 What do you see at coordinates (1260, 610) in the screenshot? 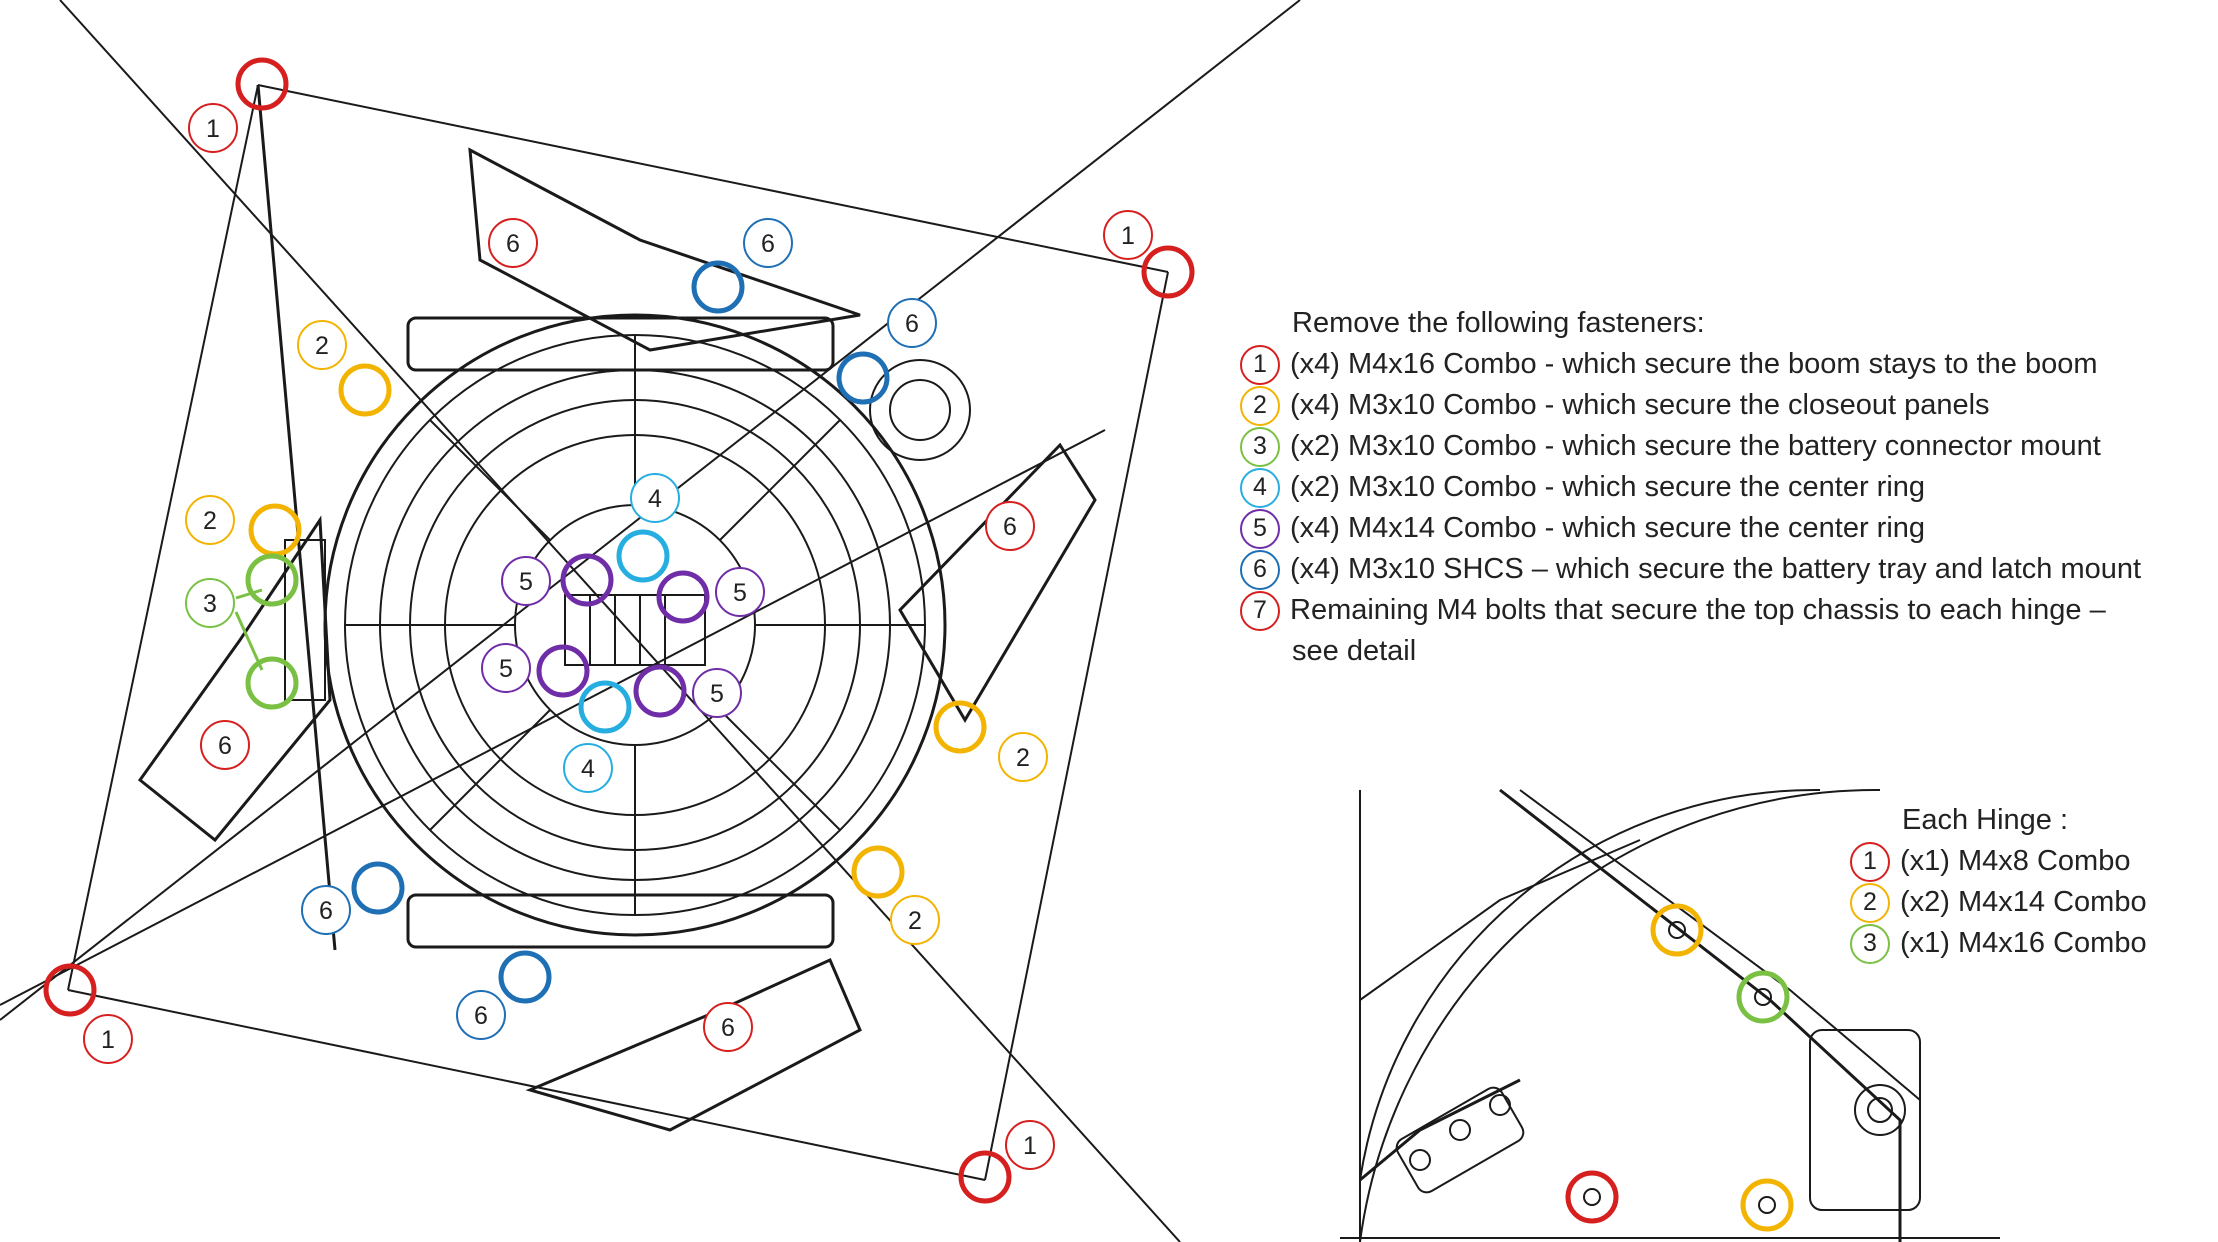
I see `legend-number-badge: 7` at bounding box center [1260, 610].